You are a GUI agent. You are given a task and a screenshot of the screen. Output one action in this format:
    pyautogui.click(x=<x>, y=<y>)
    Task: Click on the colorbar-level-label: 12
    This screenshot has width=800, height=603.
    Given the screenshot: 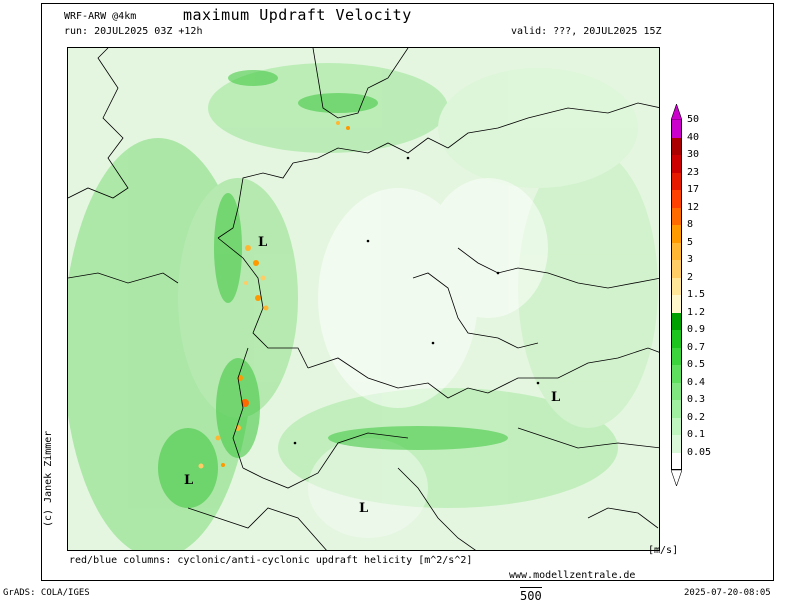 What is the action you would take?
    pyautogui.click(x=693, y=207)
    